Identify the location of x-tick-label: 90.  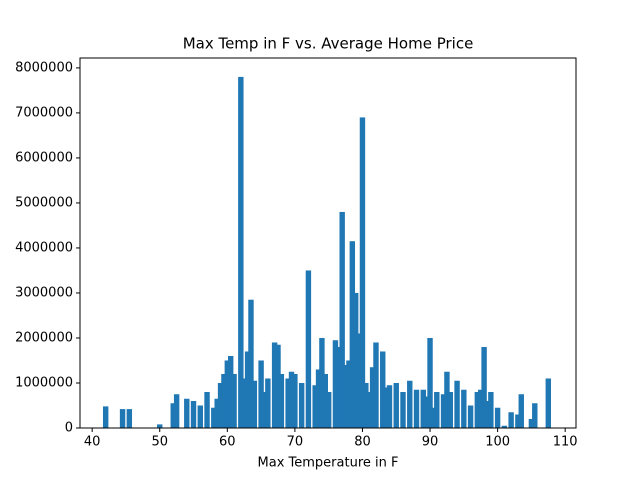
(430, 442).